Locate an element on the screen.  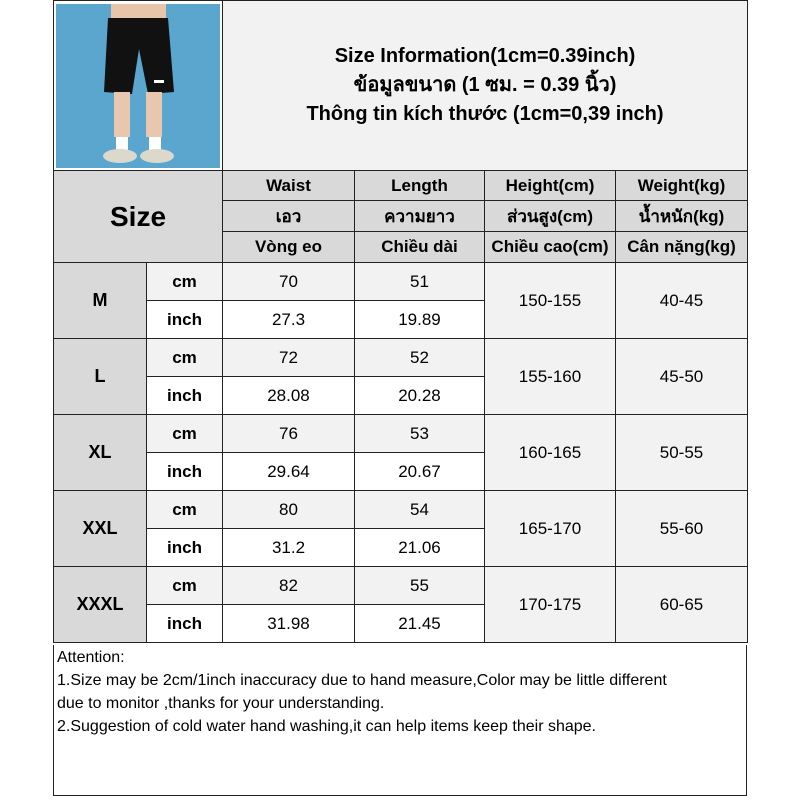
length-inch: 20.28 is located at coordinates (419, 395).